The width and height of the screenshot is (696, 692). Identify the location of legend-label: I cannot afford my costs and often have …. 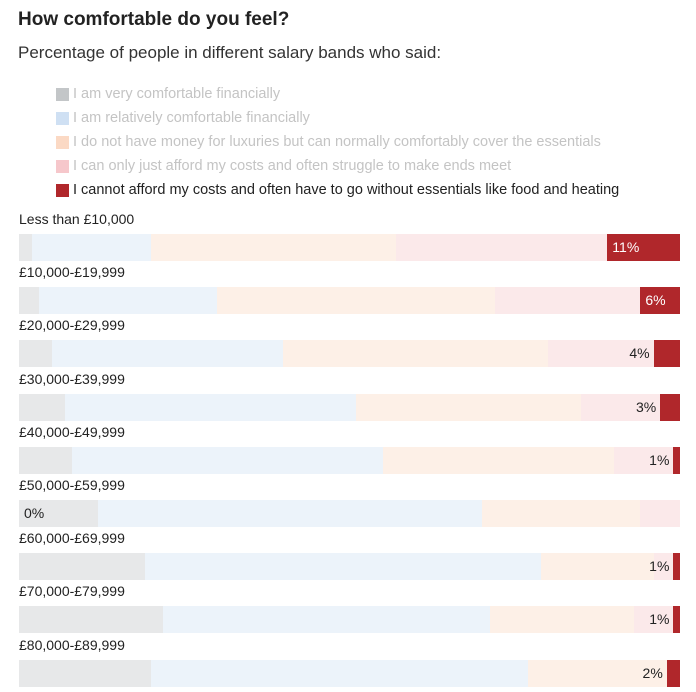
(346, 190).